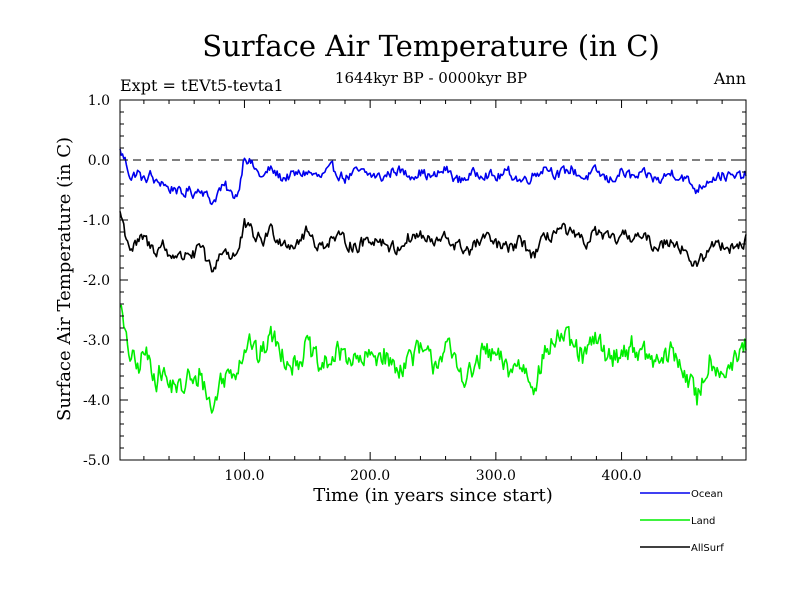 The image size is (800, 600). What do you see at coordinates (370, 476) in the screenshot?
I see `x-tick-label: 200.0` at bounding box center [370, 476].